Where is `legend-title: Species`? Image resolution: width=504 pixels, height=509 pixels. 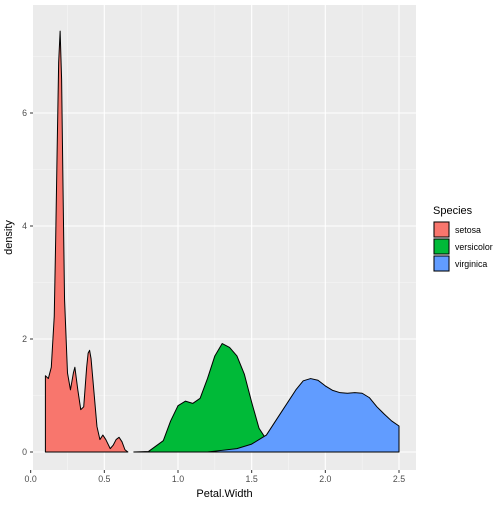
legend-title: Species is located at coordinates (453, 211).